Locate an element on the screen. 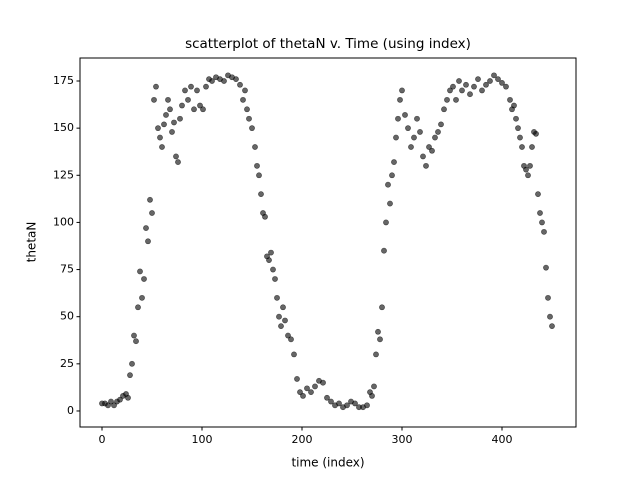  x-tick-label: 400 is located at coordinates (502, 439).